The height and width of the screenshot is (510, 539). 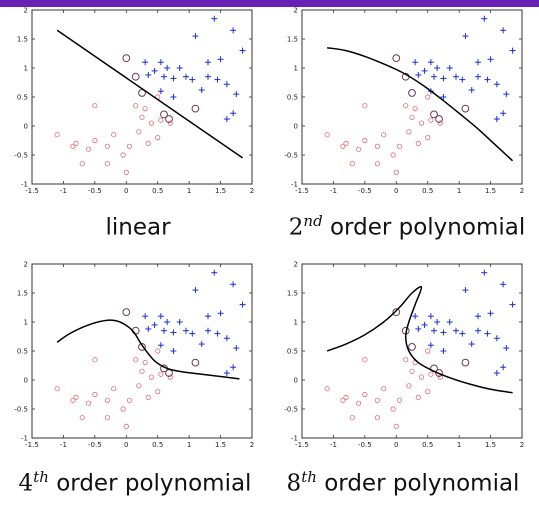 I want to click on x-tick-label: 1, so click(x=189, y=445).